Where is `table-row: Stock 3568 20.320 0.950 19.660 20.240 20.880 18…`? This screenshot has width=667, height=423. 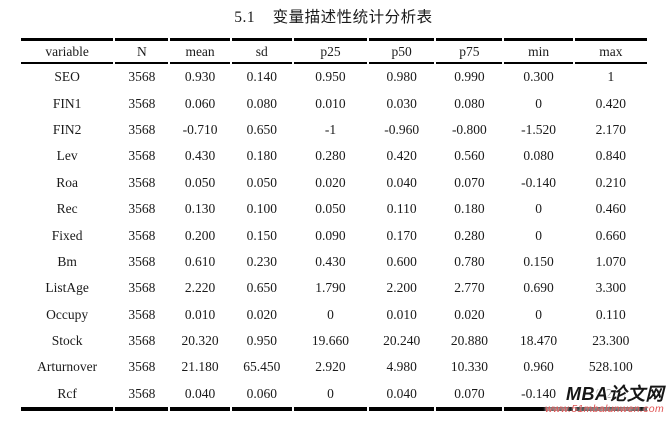
table-row: Stock 3568 20.320 0.950 19.660 20.240 20.880 18… is located at coordinates (334, 341).